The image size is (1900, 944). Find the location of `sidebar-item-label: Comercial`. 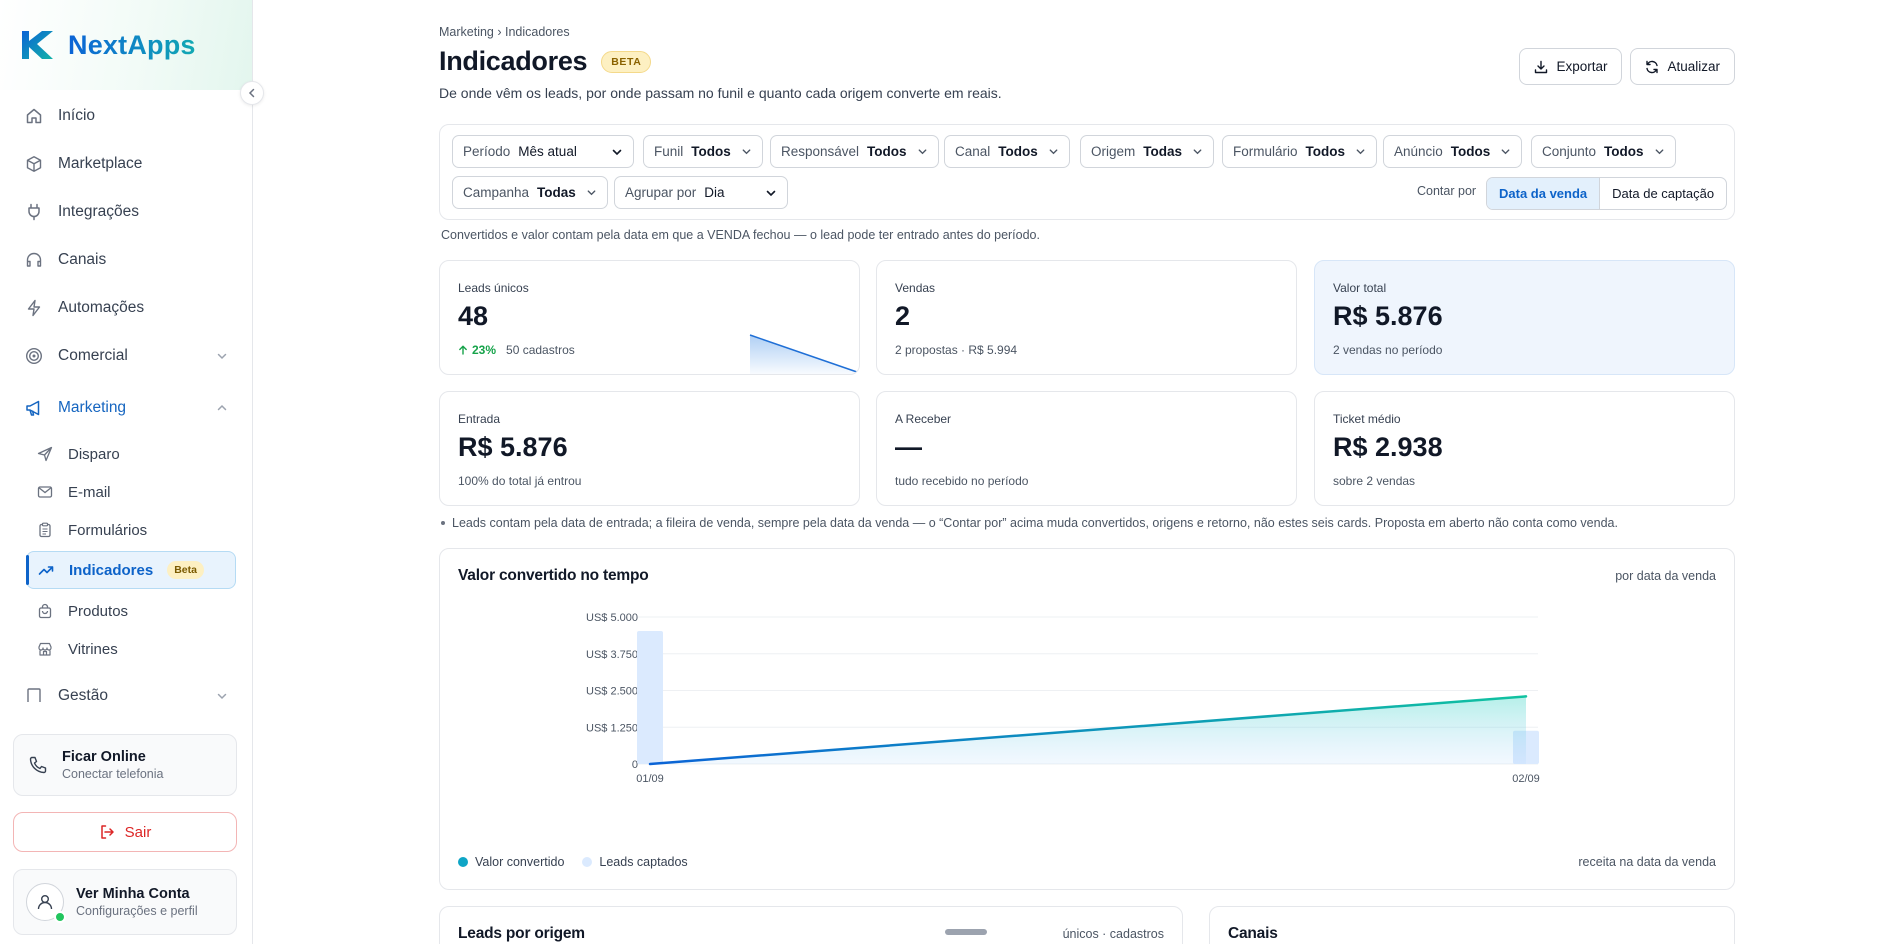

sidebar-item-label: Comercial is located at coordinates (93, 355).